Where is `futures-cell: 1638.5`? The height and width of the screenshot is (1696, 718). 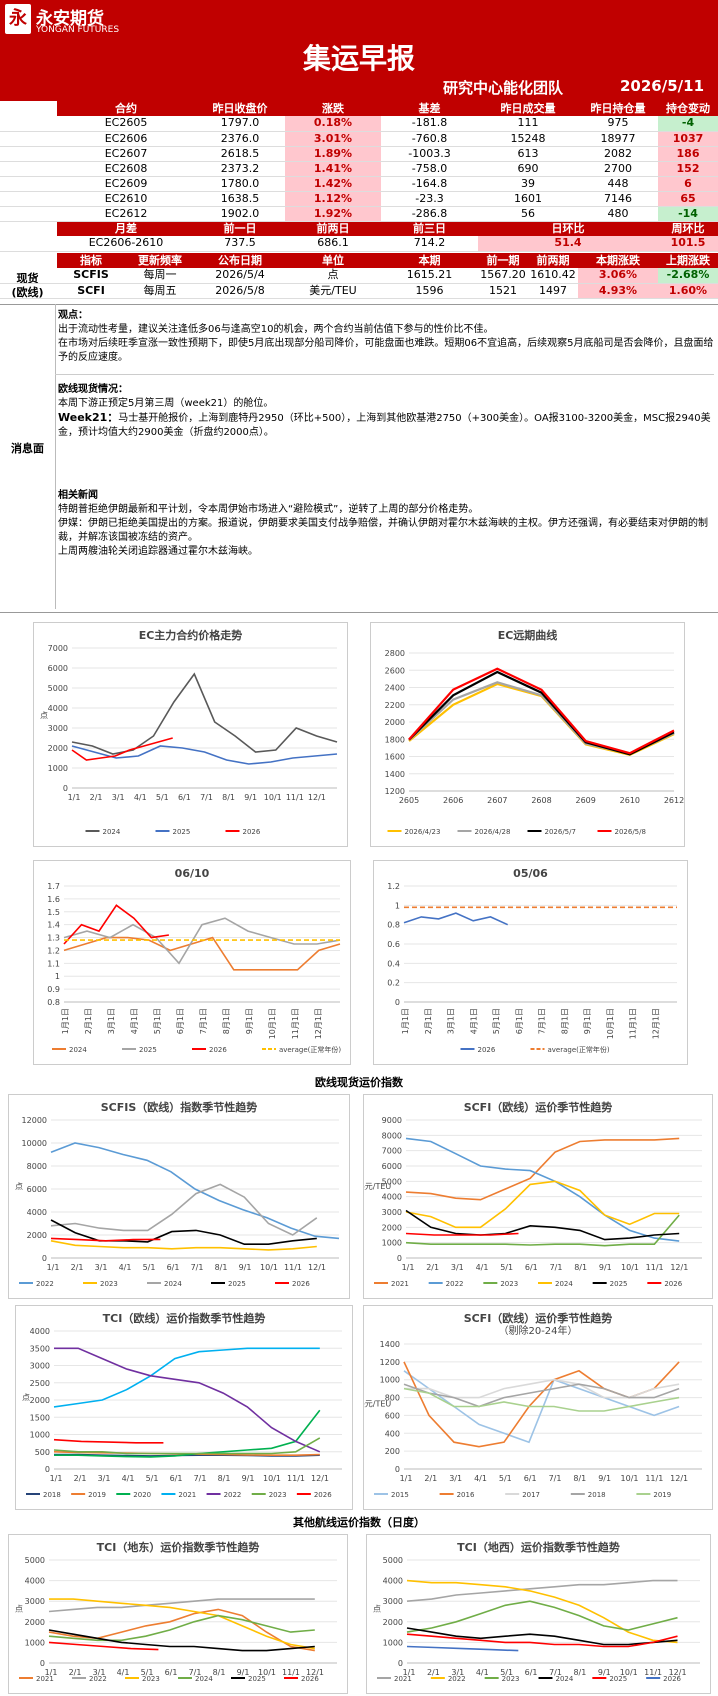 futures-cell: 1638.5 is located at coordinates (240, 199).